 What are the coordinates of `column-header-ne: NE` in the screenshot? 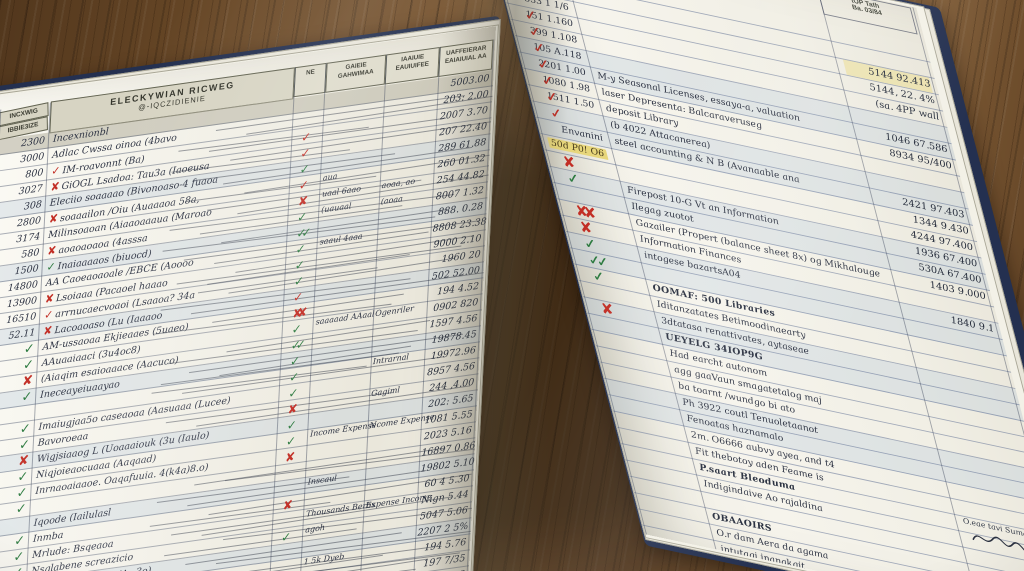 It's located at (310, 80).